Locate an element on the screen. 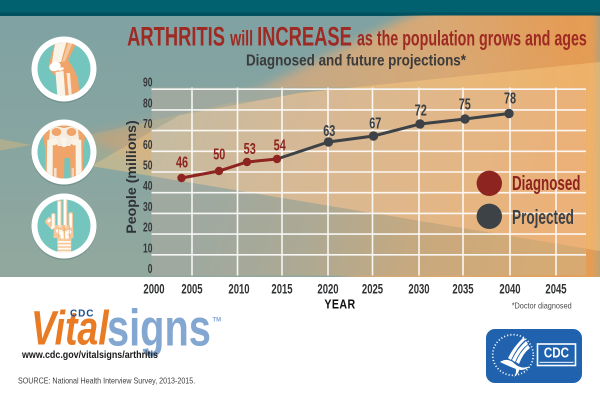 The width and height of the screenshot is (600, 400). svg-text: 72 is located at coordinates (421, 110).